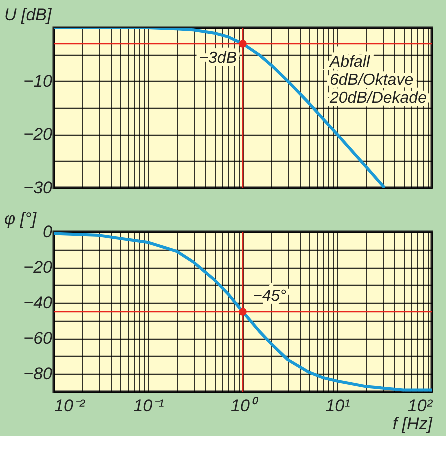 The height and width of the screenshot is (451, 447). I want to click on y-tick-label: −60, so click(39, 338).